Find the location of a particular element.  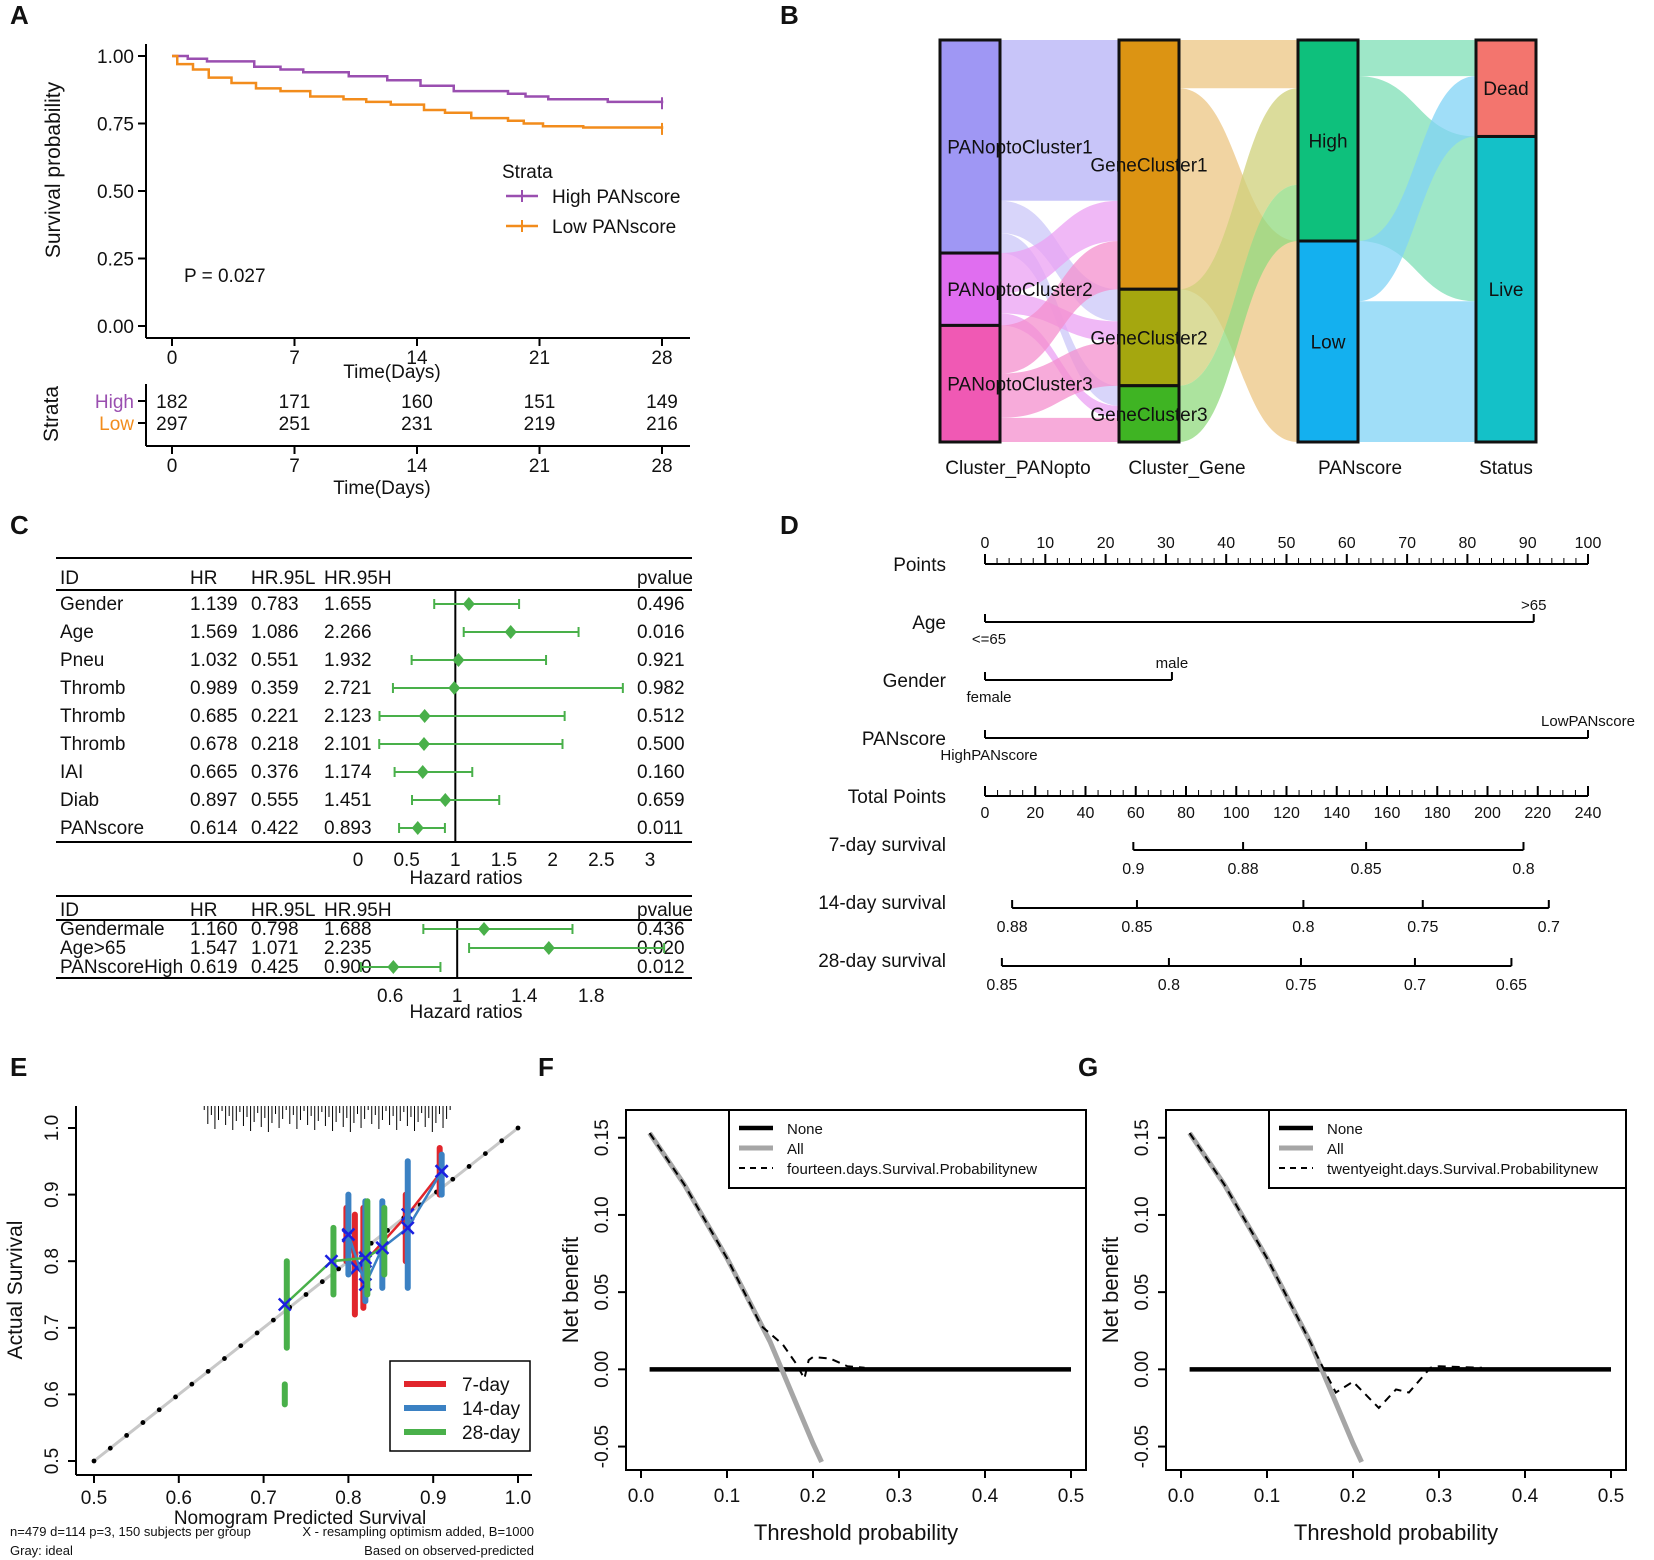

row-hr-lower: 0.376 is located at coordinates (275, 772).